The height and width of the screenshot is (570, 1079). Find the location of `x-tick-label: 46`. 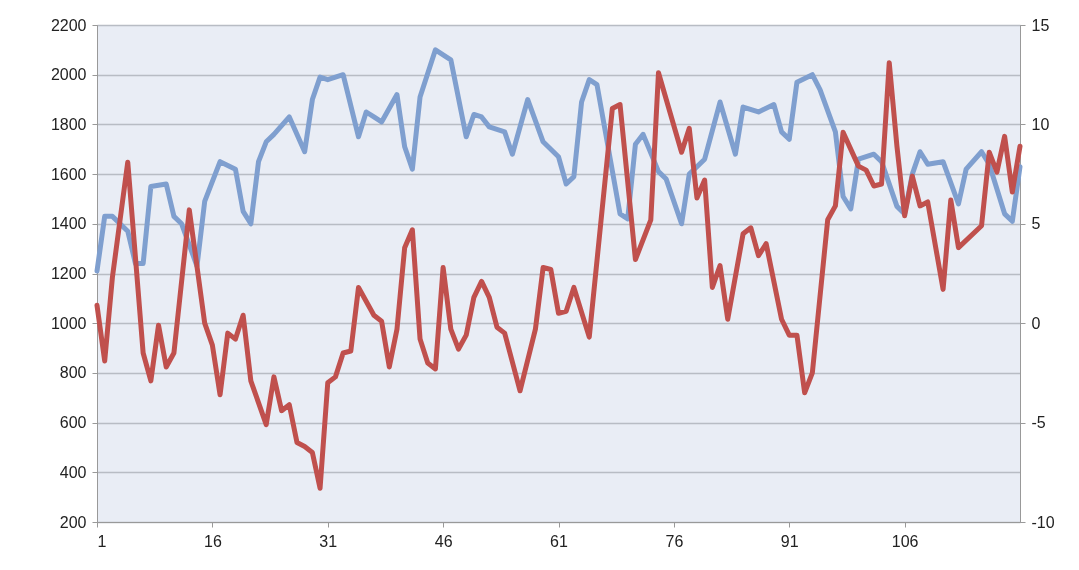

x-tick-label: 46 is located at coordinates (443, 541).